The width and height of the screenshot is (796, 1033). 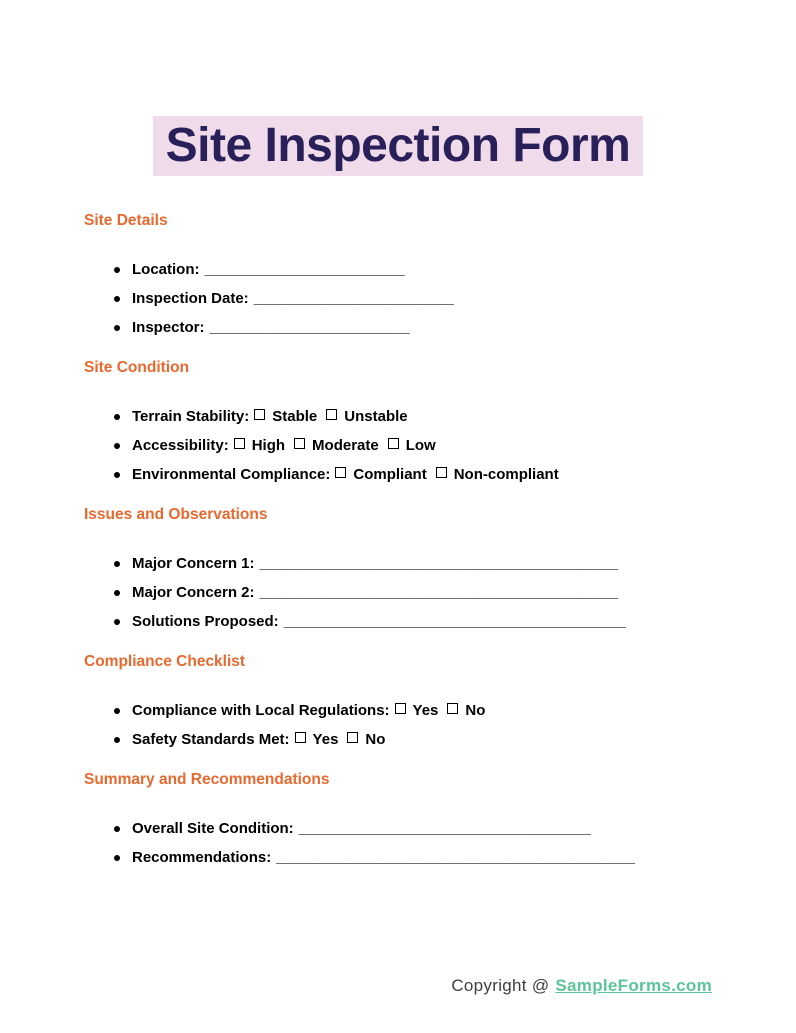 I want to click on checkbox-option: Compliant, so click(x=381, y=474).